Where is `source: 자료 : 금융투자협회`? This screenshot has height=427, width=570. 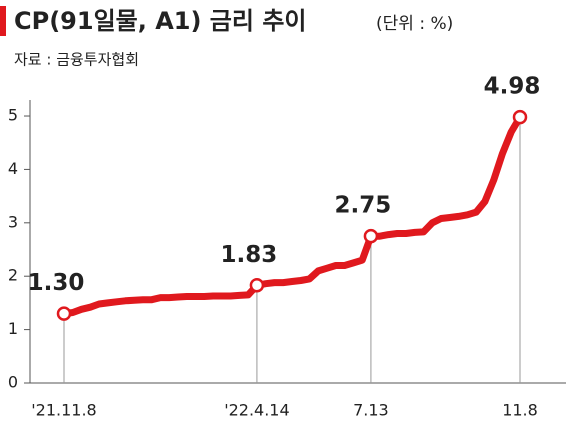 source: 자료 : 금융투자협회 is located at coordinates (76, 60).